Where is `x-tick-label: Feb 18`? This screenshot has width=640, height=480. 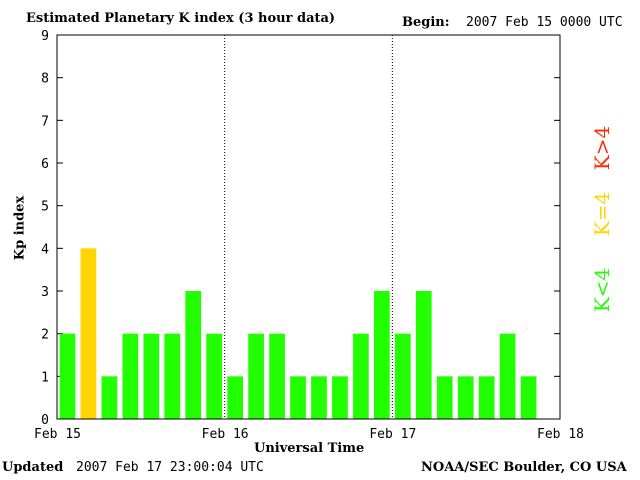
x-tick-label: Feb 18 is located at coordinates (560, 434).